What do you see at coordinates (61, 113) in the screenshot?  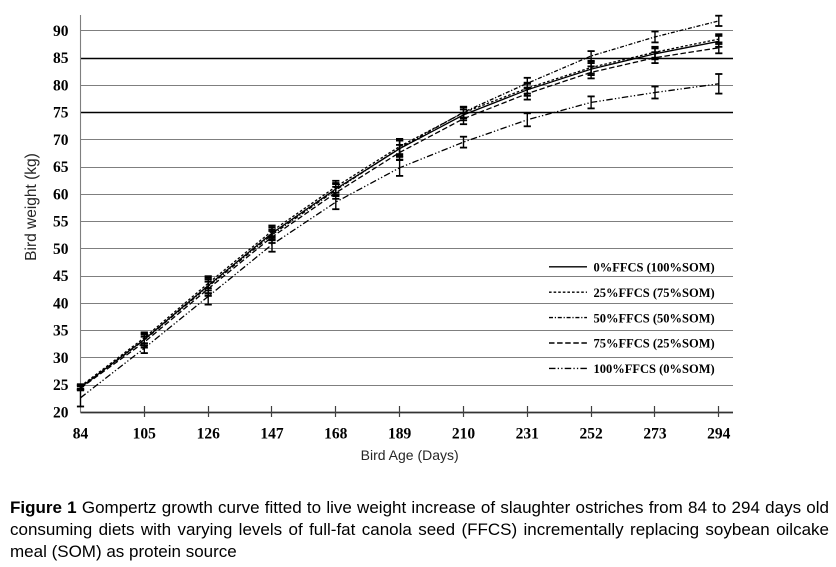 I see `svg-text: 75` at bounding box center [61, 113].